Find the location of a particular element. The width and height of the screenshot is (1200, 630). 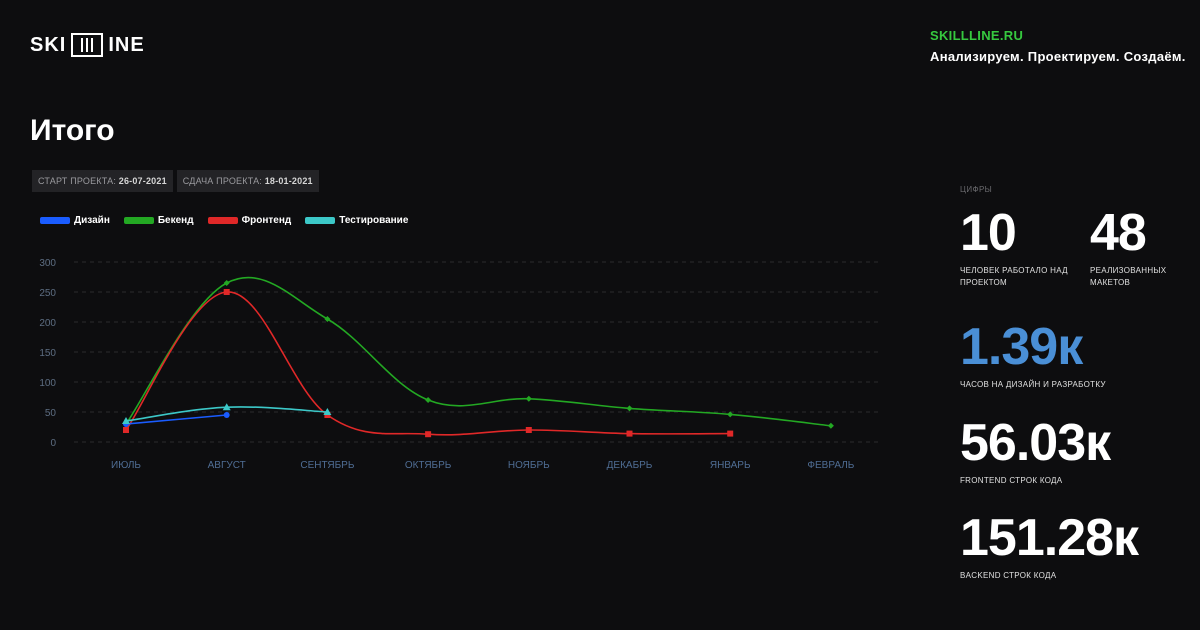

end-date-chip: СДАЧА ПРОЕКТА: 18-01-2021 is located at coordinates (247, 181).